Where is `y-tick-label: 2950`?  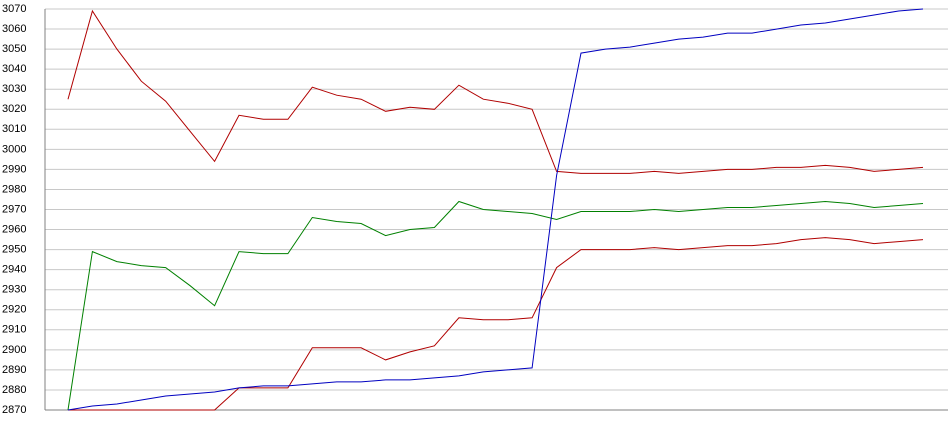
y-tick-label: 2950 is located at coordinates (14, 250).